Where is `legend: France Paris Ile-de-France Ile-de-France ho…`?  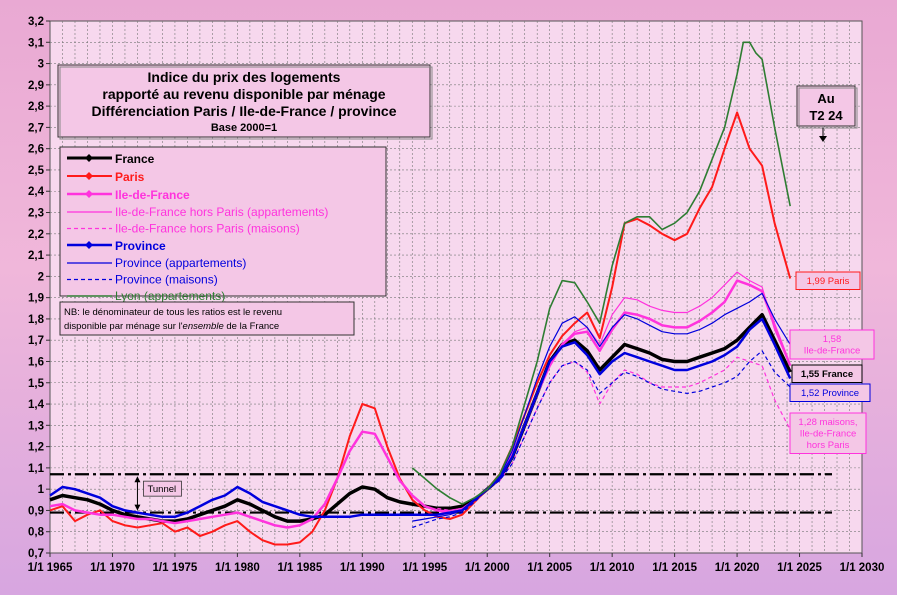 legend: France Paris Ile-de-France Ile-de-France ho… is located at coordinates (223, 224).